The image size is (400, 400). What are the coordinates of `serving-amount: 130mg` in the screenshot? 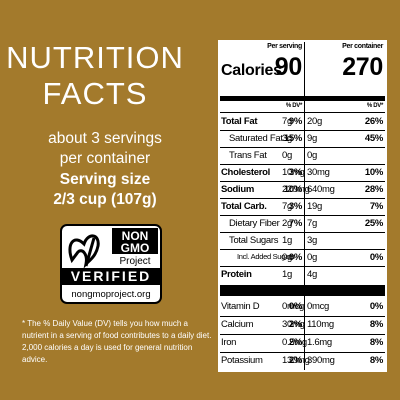 It's located at (296, 360).